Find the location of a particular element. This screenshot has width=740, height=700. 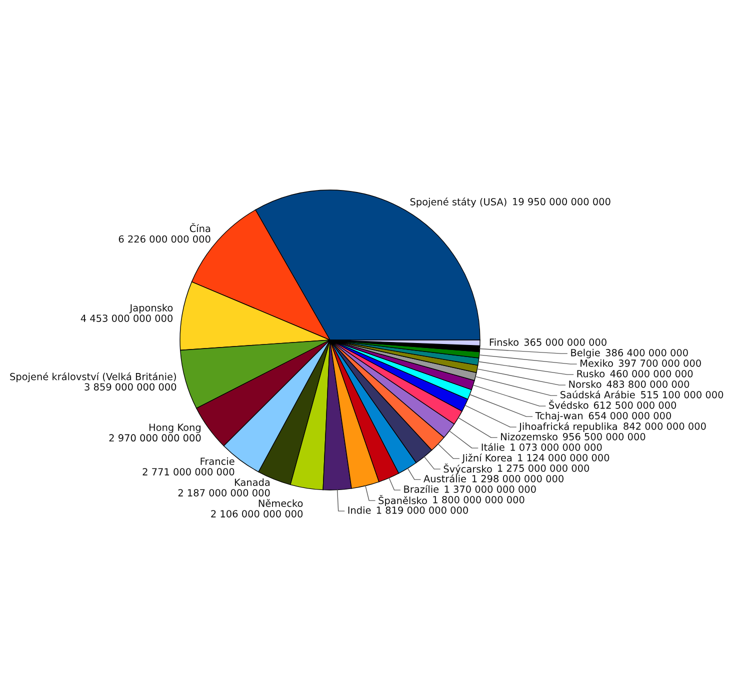

data-label: 397 700 000 000 is located at coordinates (659, 363).